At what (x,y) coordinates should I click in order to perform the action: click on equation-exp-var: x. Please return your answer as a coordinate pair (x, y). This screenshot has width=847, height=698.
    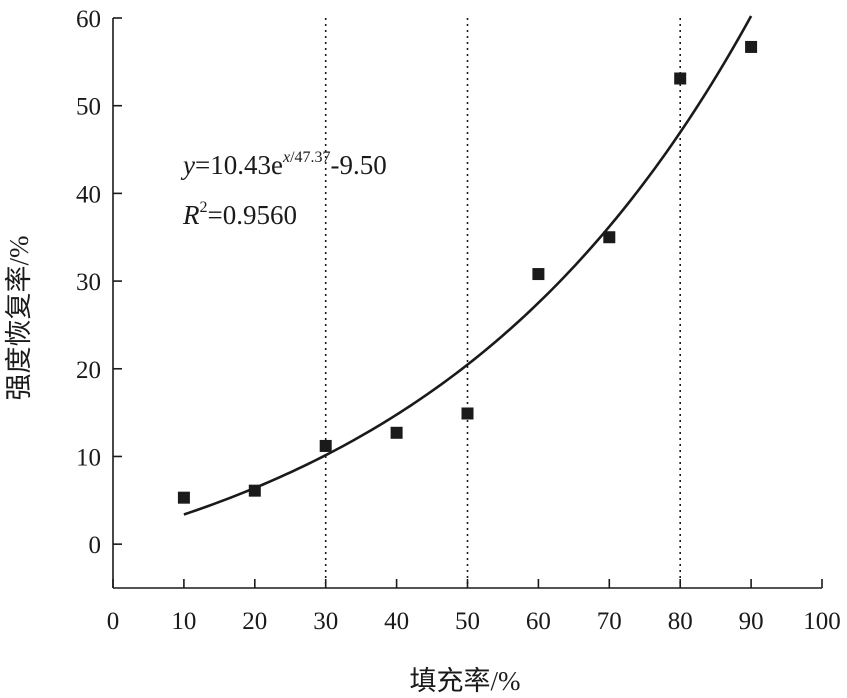
    Looking at the image, I should click on (286, 157).